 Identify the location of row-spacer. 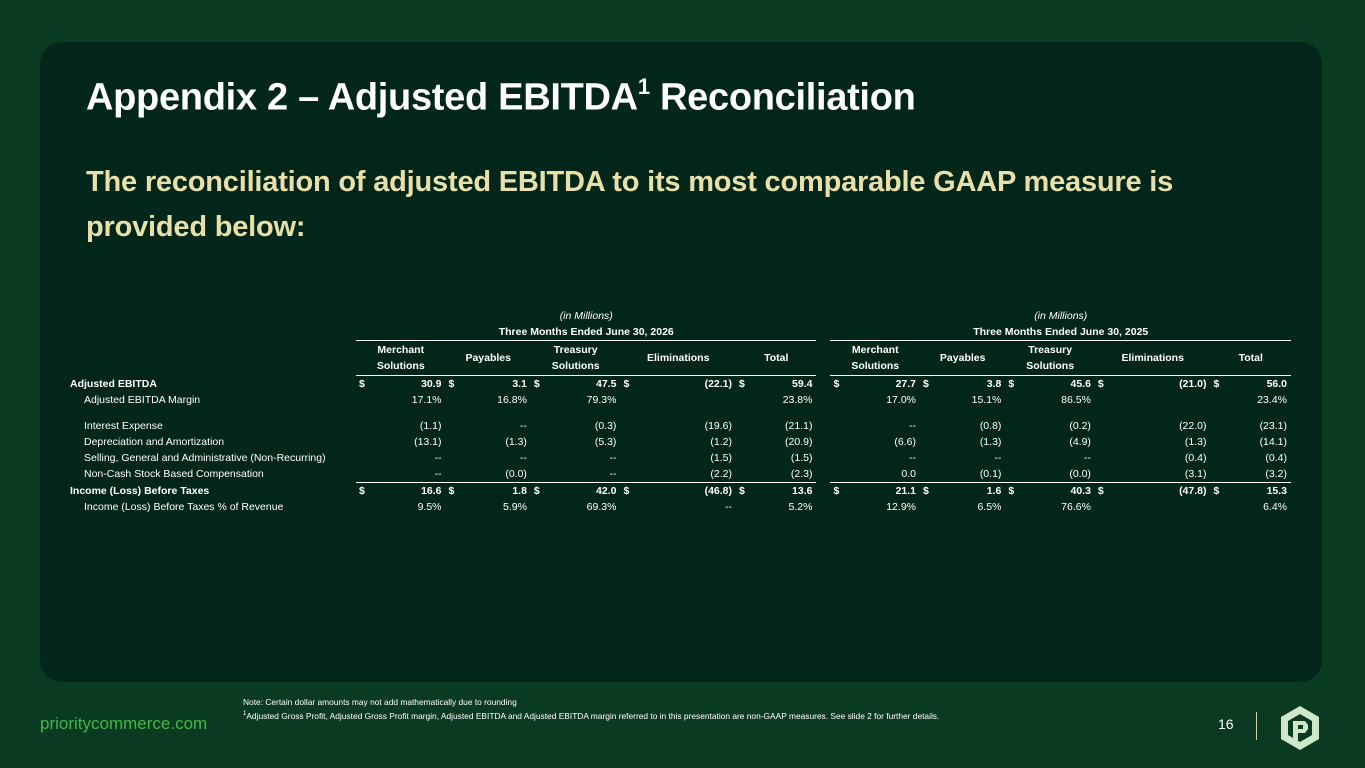
(678, 413).